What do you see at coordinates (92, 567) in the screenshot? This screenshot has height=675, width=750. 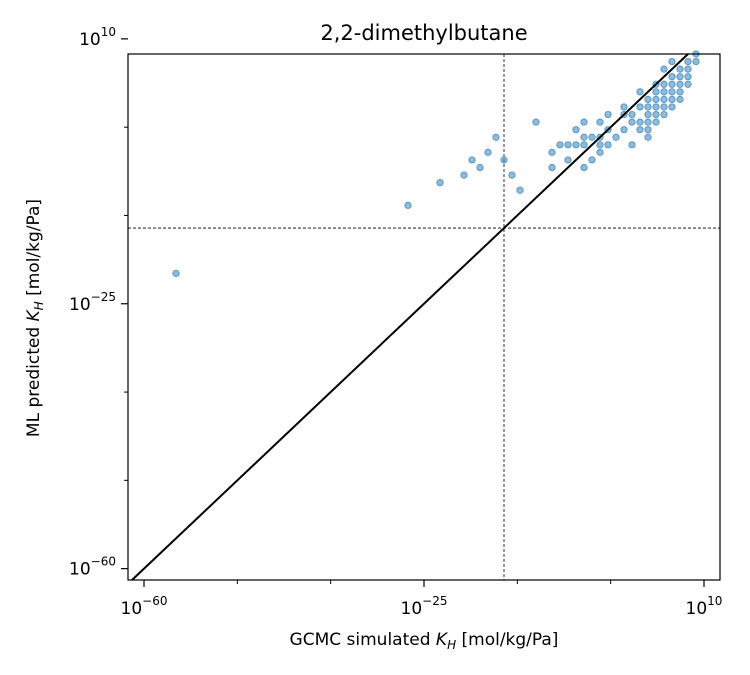 I see `y-tick-label: 10−60` at bounding box center [92, 567].